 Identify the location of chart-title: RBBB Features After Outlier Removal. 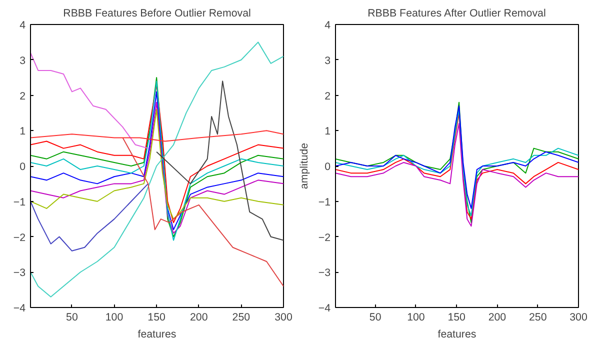
(457, 14).